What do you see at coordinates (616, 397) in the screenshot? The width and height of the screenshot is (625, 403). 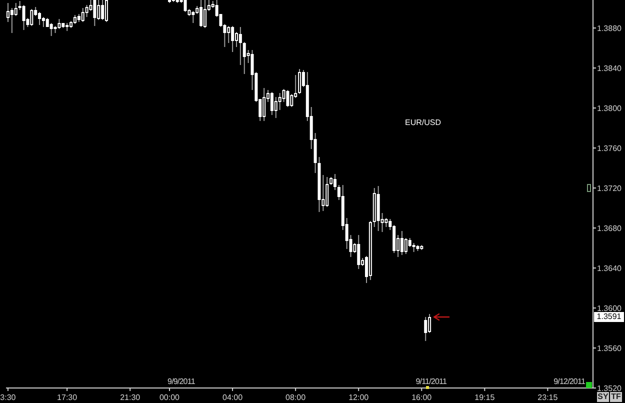 I see `button: TF` at bounding box center [616, 397].